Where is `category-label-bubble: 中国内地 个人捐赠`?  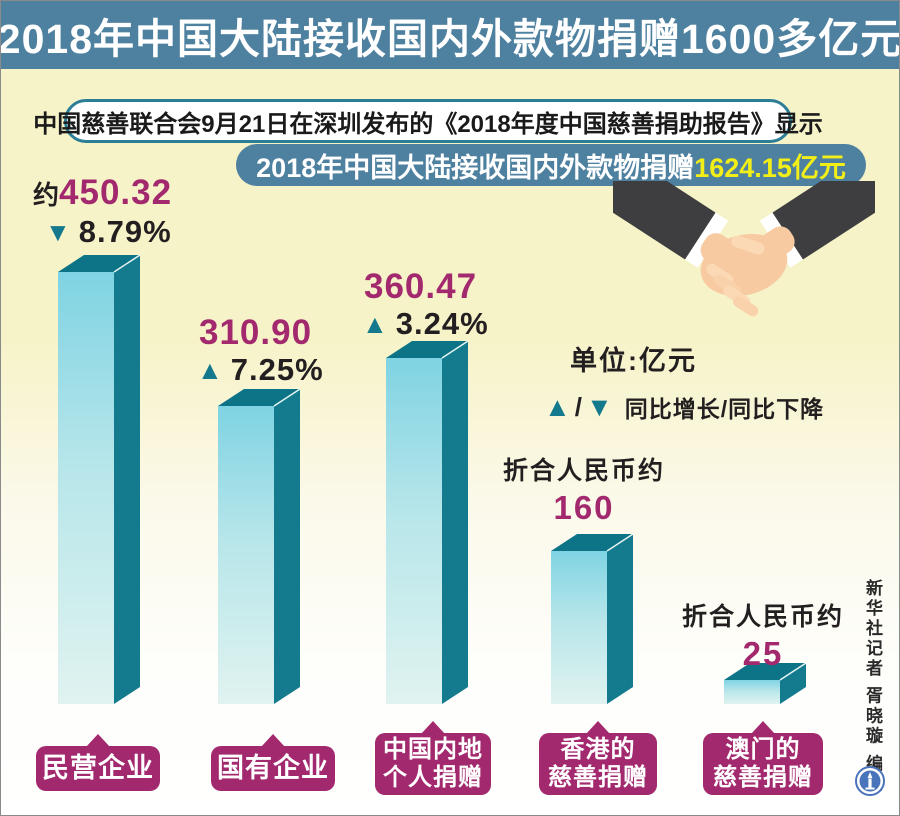 category-label-bubble: 中国内地 个人捐赠 is located at coordinates (433, 758).